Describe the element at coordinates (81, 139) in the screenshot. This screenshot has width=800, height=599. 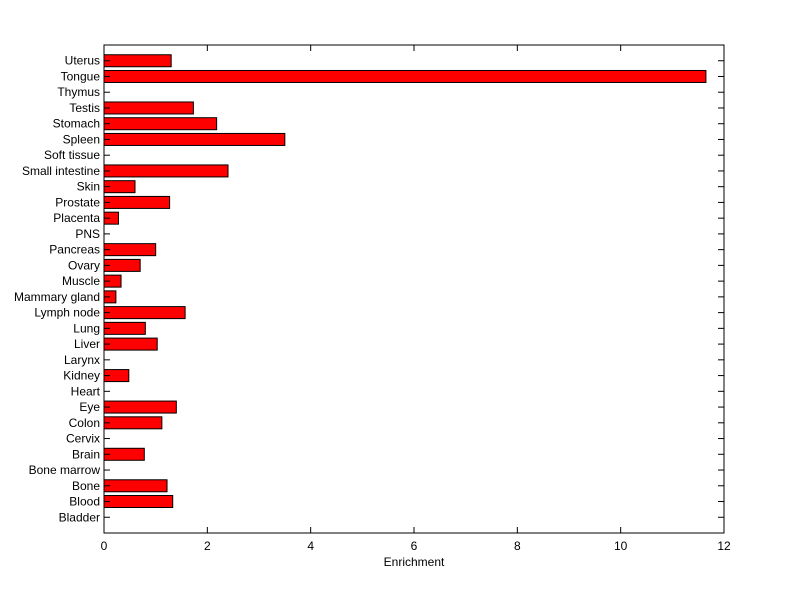
I see `y-tick-label-spleen: Spleen` at that location.